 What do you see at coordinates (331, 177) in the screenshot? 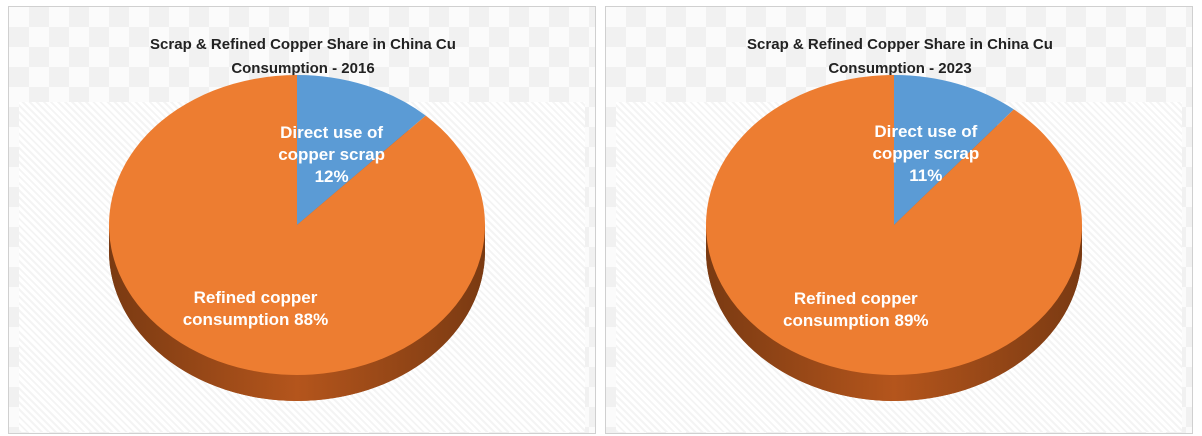
I see `value-label: 12%` at bounding box center [331, 177].